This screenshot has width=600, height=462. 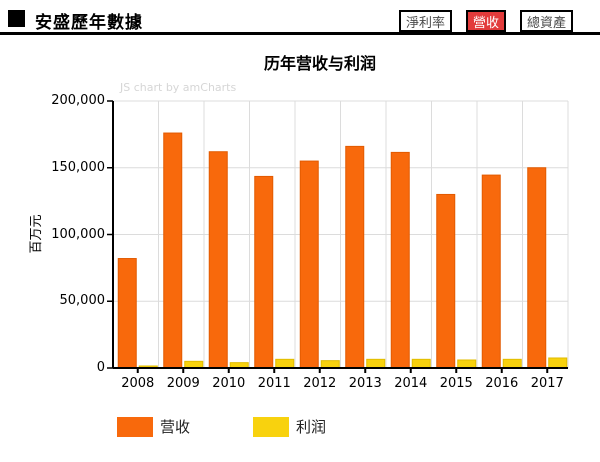 I want to click on bar-营收-2011, so click(x=264, y=272).